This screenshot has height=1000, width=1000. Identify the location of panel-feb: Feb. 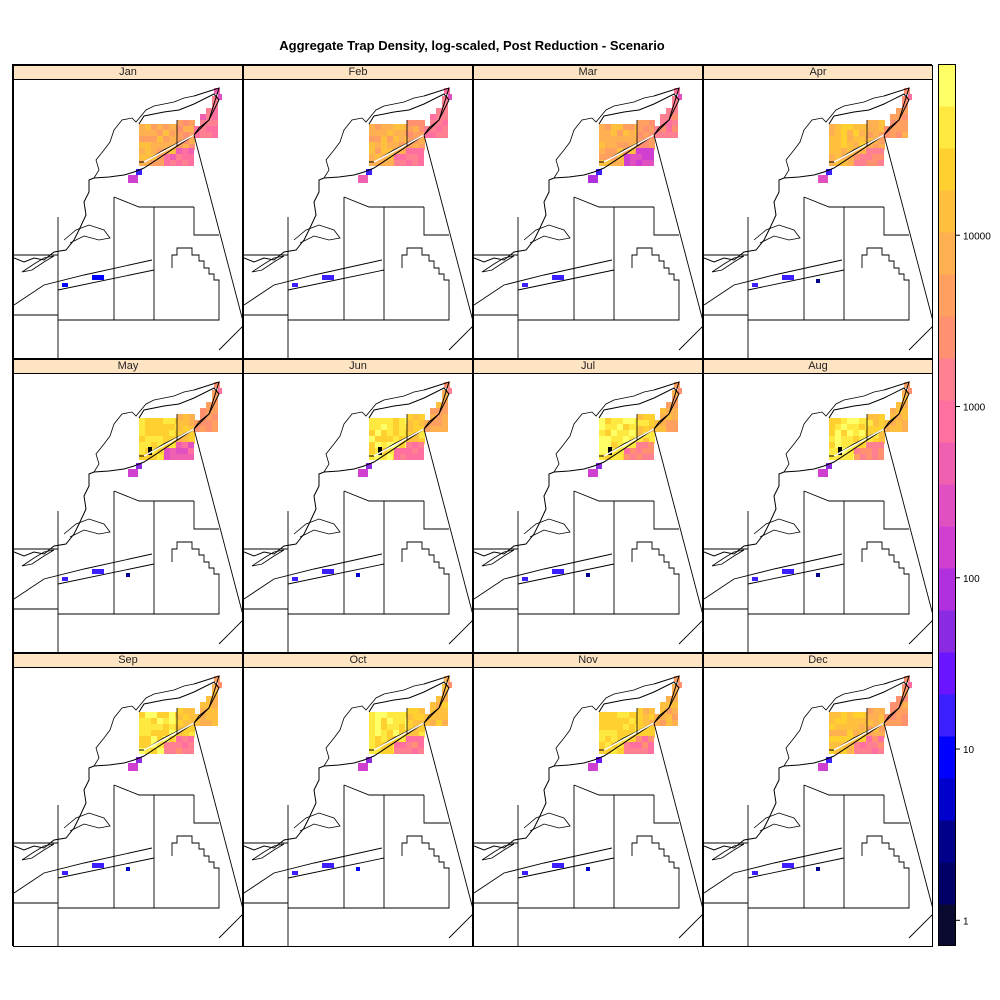
(358, 212).